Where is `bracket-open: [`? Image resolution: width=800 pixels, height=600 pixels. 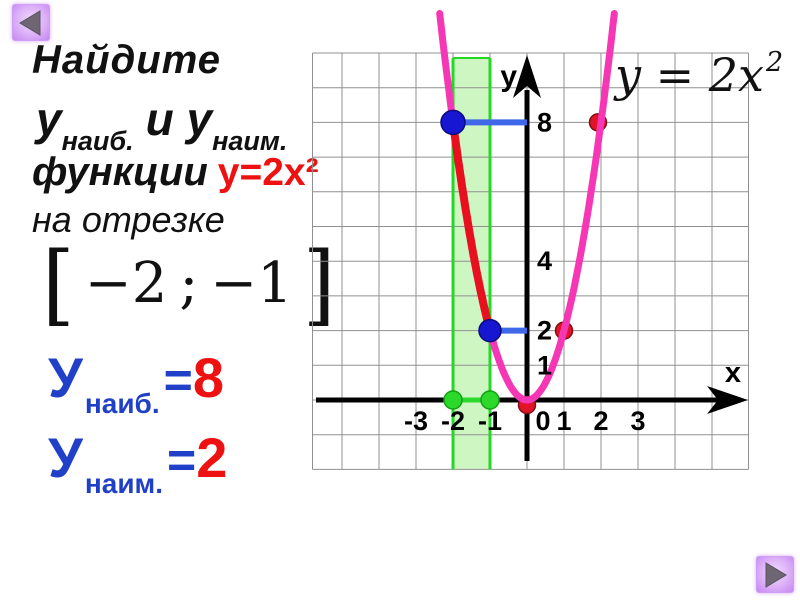 bracket-open: [ is located at coordinates (58, 284).